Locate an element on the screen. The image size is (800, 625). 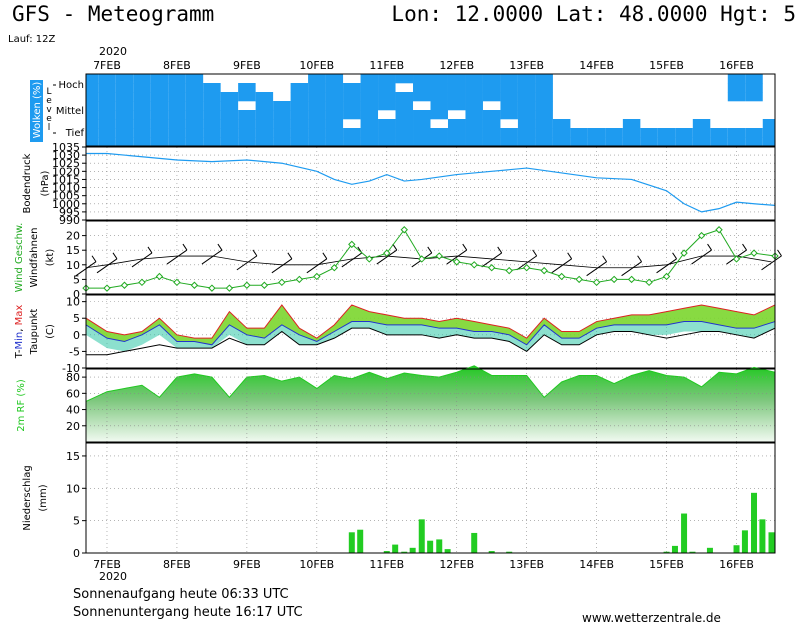
temp-frame is located at coordinates (430, 331).